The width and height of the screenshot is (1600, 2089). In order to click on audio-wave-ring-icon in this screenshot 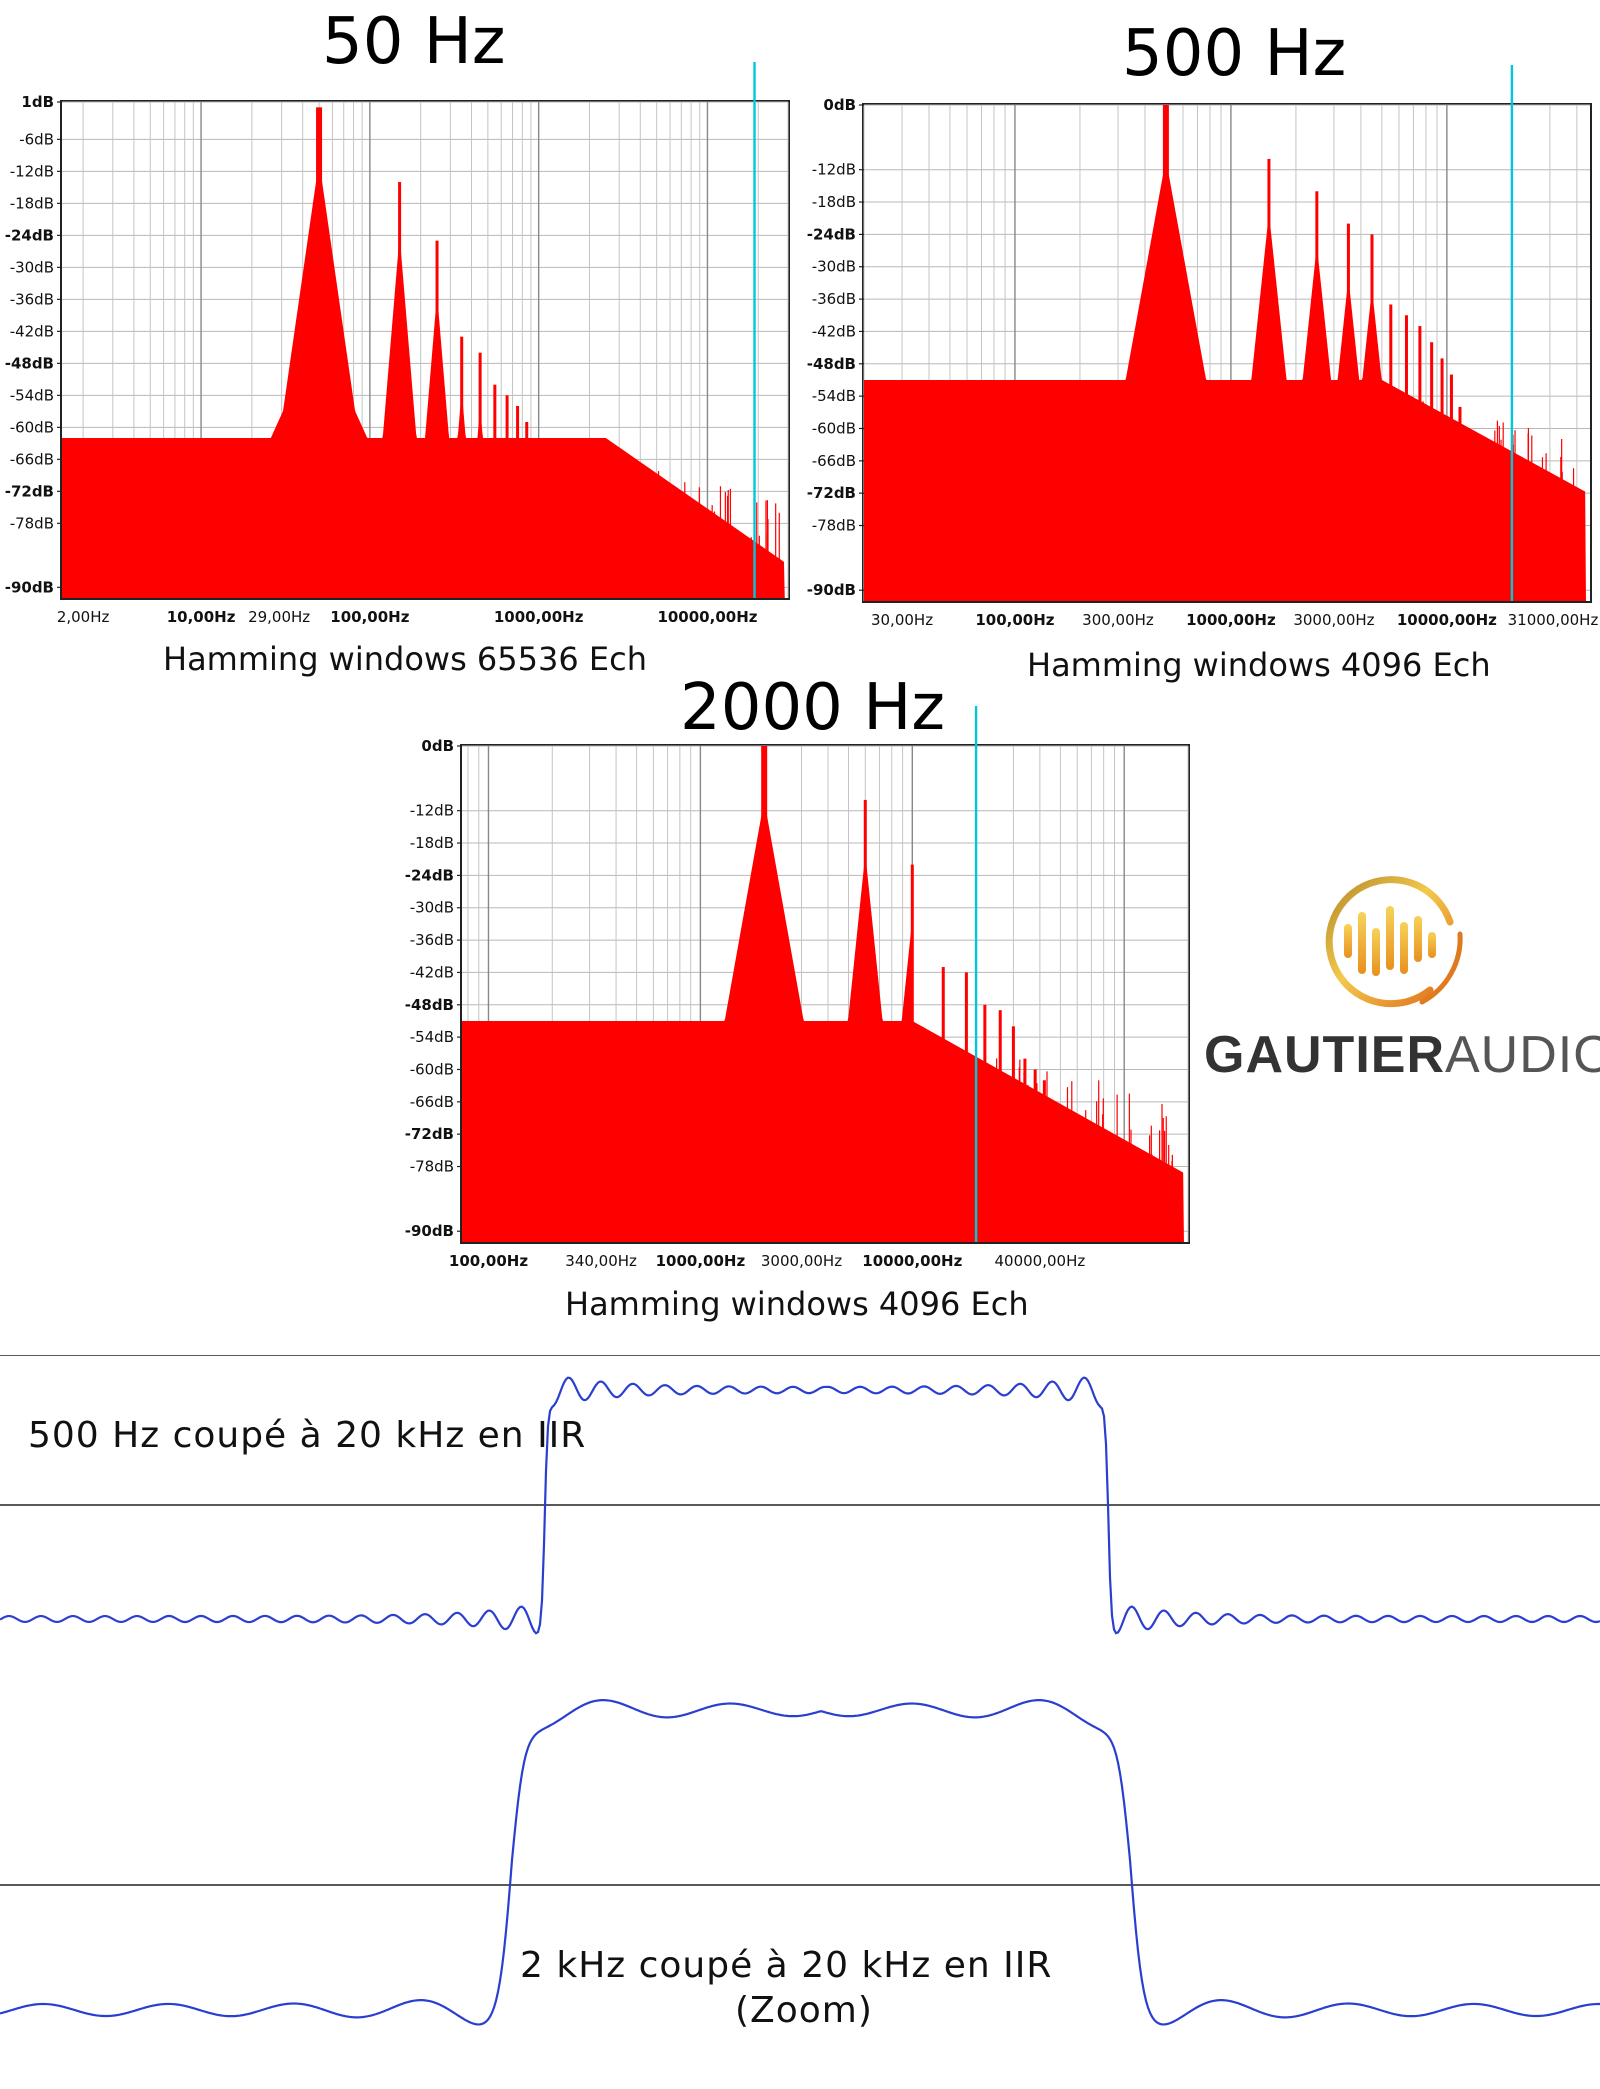, I will do `click(1394, 942)`.